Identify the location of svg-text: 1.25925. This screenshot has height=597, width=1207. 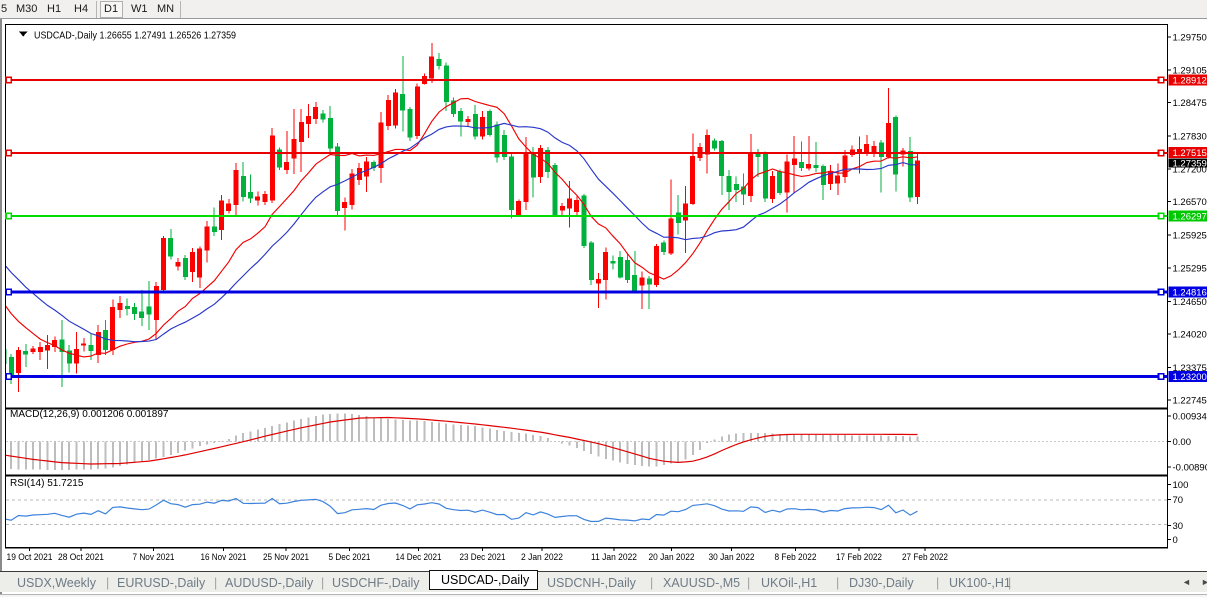
(1190, 236).